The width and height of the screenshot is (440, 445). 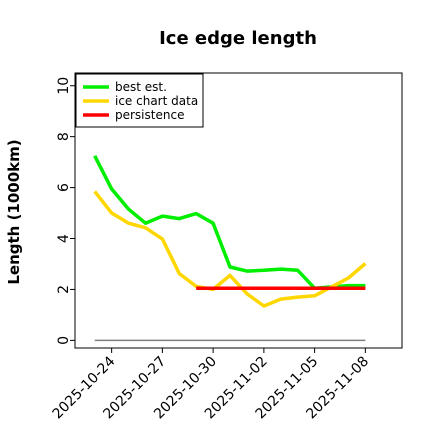 What do you see at coordinates (149, 115) in the screenshot?
I see `legend-label: persistence` at bounding box center [149, 115].